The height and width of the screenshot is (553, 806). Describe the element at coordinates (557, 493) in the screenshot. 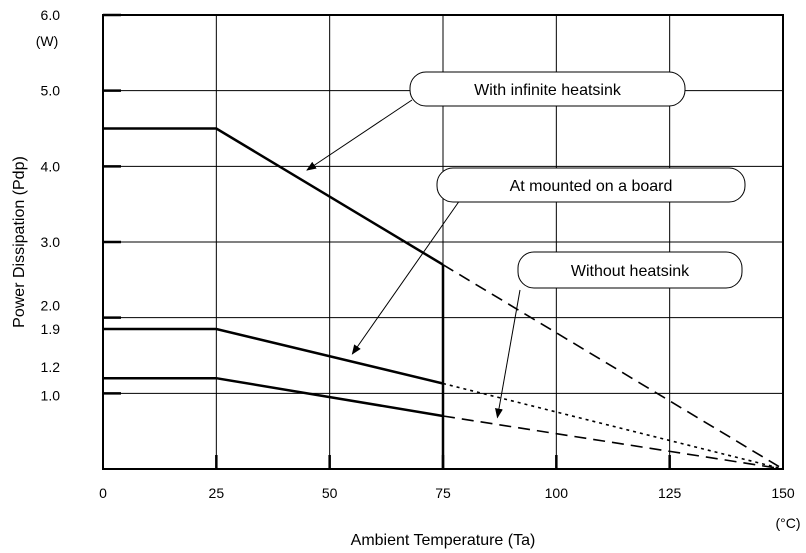

I see `x-tick-label: 100` at that location.